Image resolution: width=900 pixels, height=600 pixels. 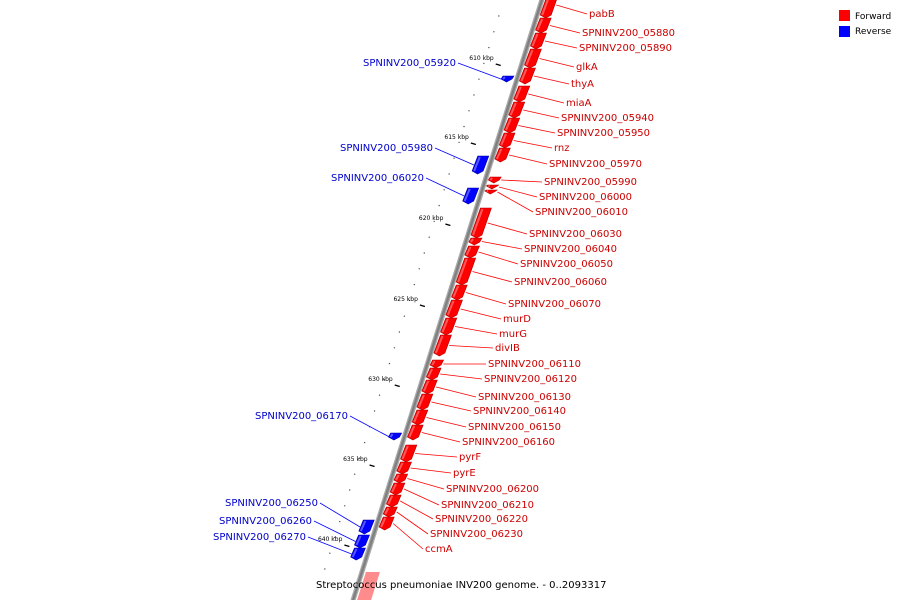 I want to click on forward-gene-label: SPNINV200_05970, so click(x=595, y=164).